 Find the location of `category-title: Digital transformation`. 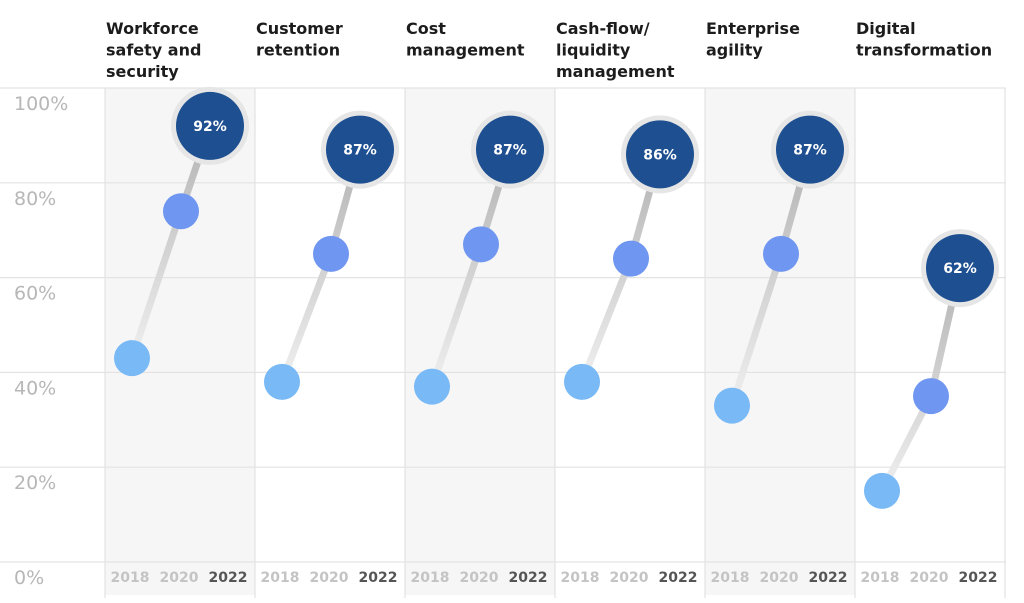

category-title: Digital transformation is located at coordinates (924, 39).